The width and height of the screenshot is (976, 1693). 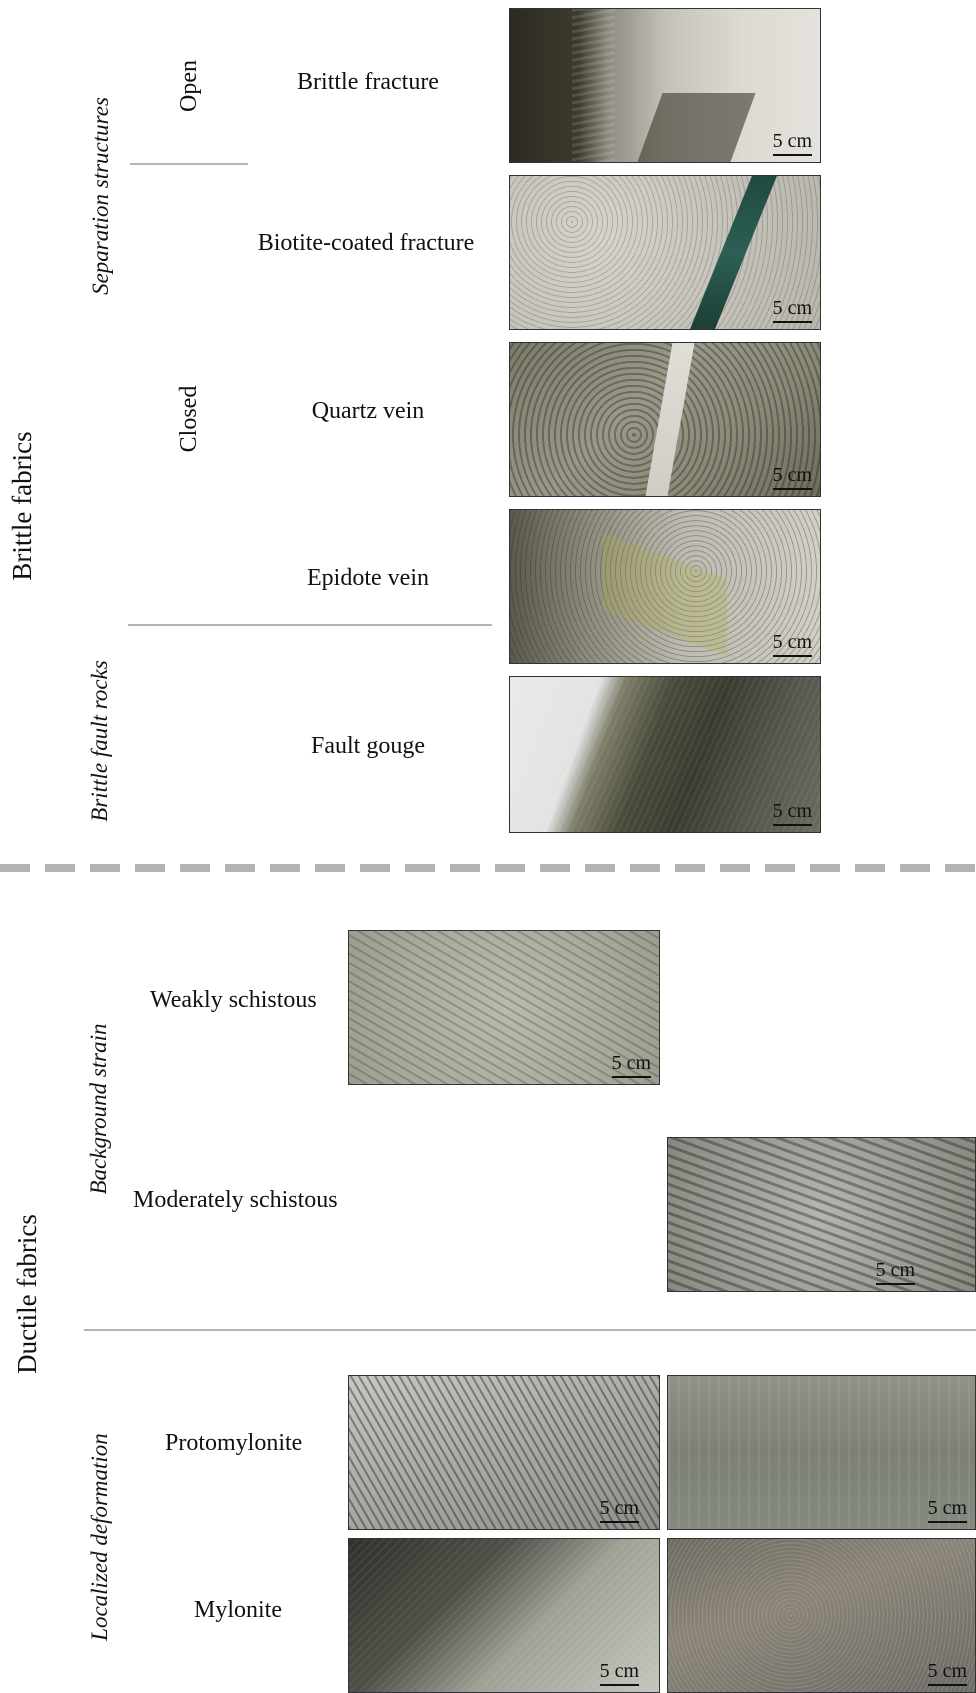 What do you see at coordinates (792, 477) in the screenshot?
I see `quartz-vein-scale: 5 cm` at bounding box center [792, 477].